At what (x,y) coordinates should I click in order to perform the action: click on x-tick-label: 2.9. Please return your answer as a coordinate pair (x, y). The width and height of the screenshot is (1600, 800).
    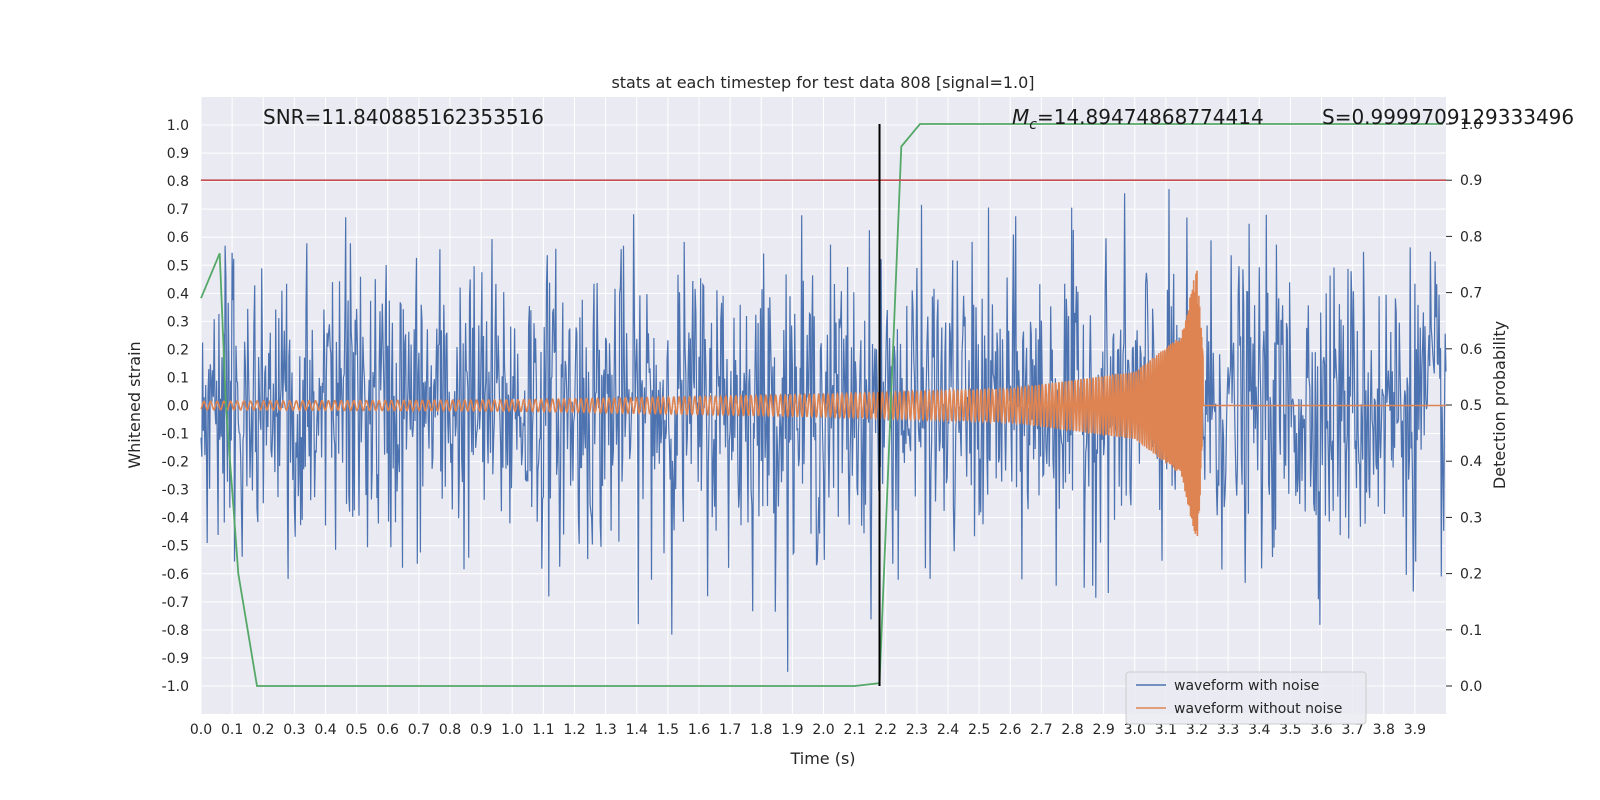
    Looking at the image, I should click on (1103, 730).